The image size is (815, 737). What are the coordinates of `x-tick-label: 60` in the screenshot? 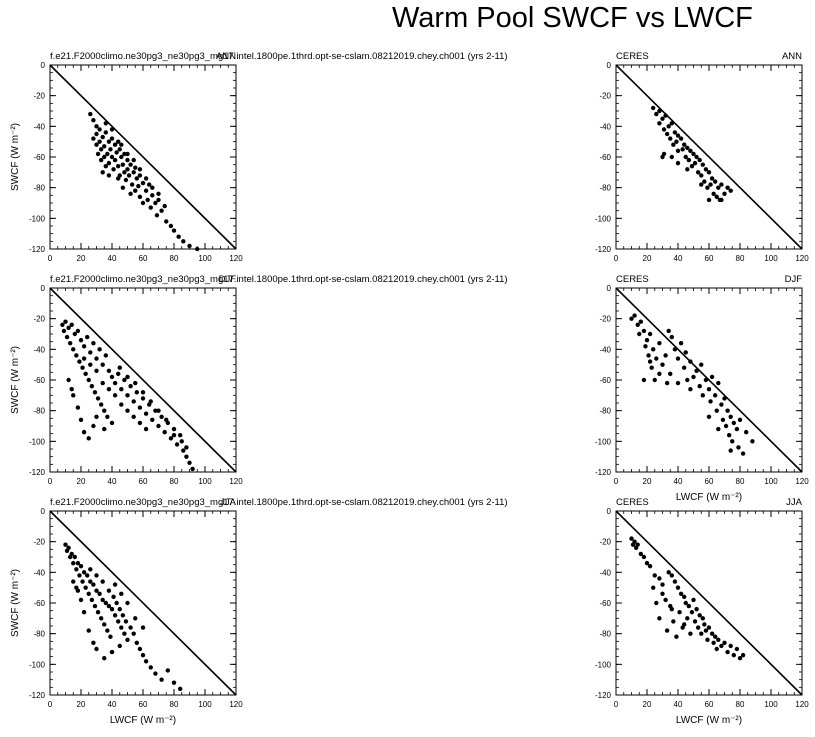 It's located at (143, 481).